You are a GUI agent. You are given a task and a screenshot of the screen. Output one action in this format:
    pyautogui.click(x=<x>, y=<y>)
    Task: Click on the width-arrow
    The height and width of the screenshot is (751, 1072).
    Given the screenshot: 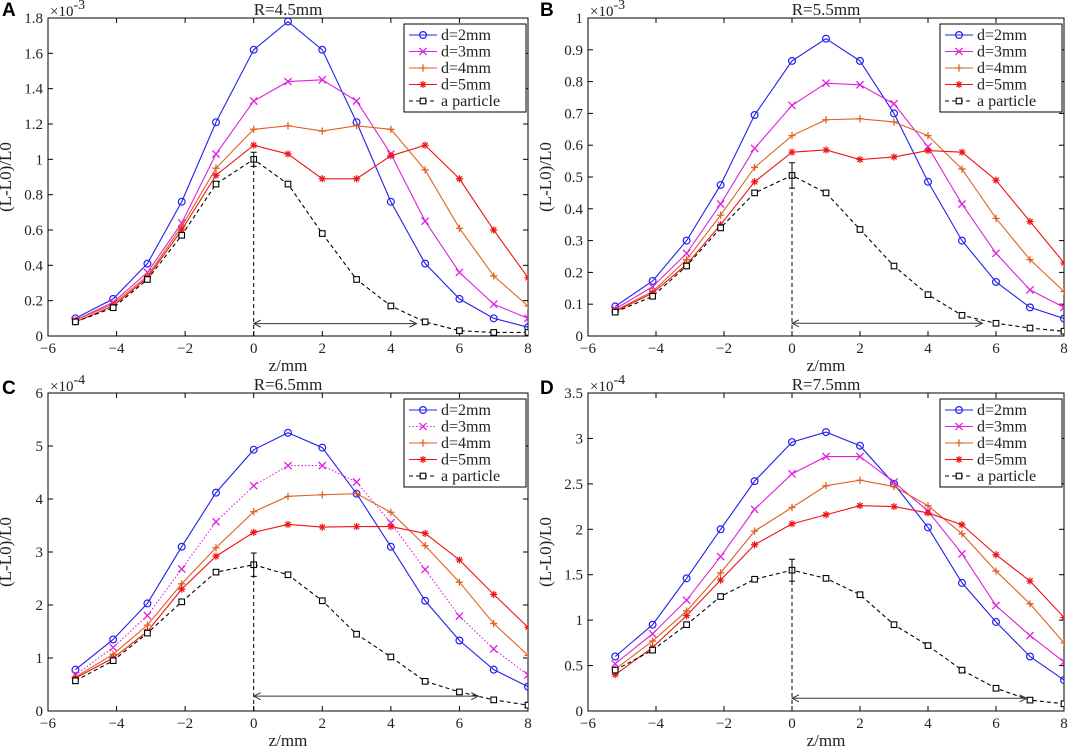 What is the action you would take?
    pyautogui.click(x=366, y=696)
    